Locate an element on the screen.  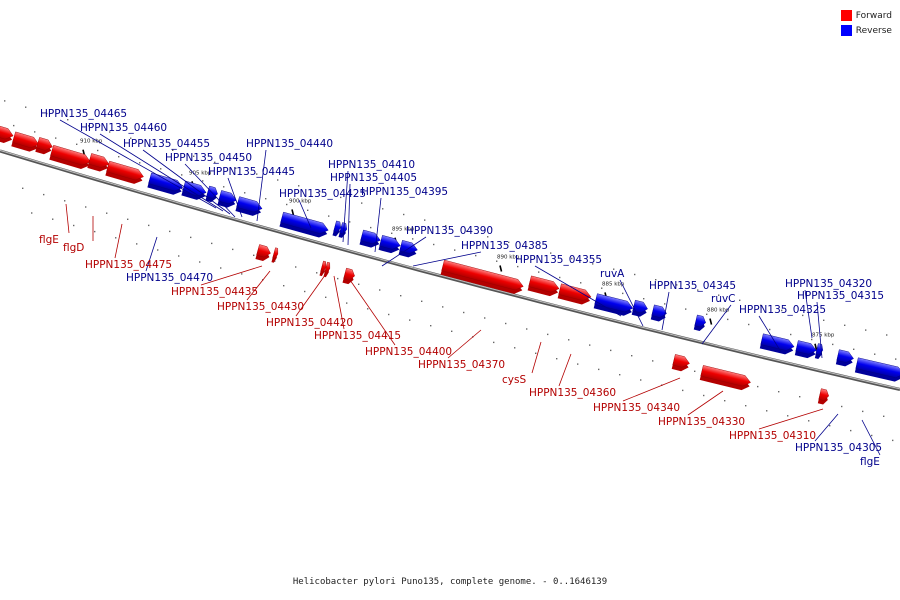
gene-label: HPPN135_04305 is located at coordinates (838, 448).